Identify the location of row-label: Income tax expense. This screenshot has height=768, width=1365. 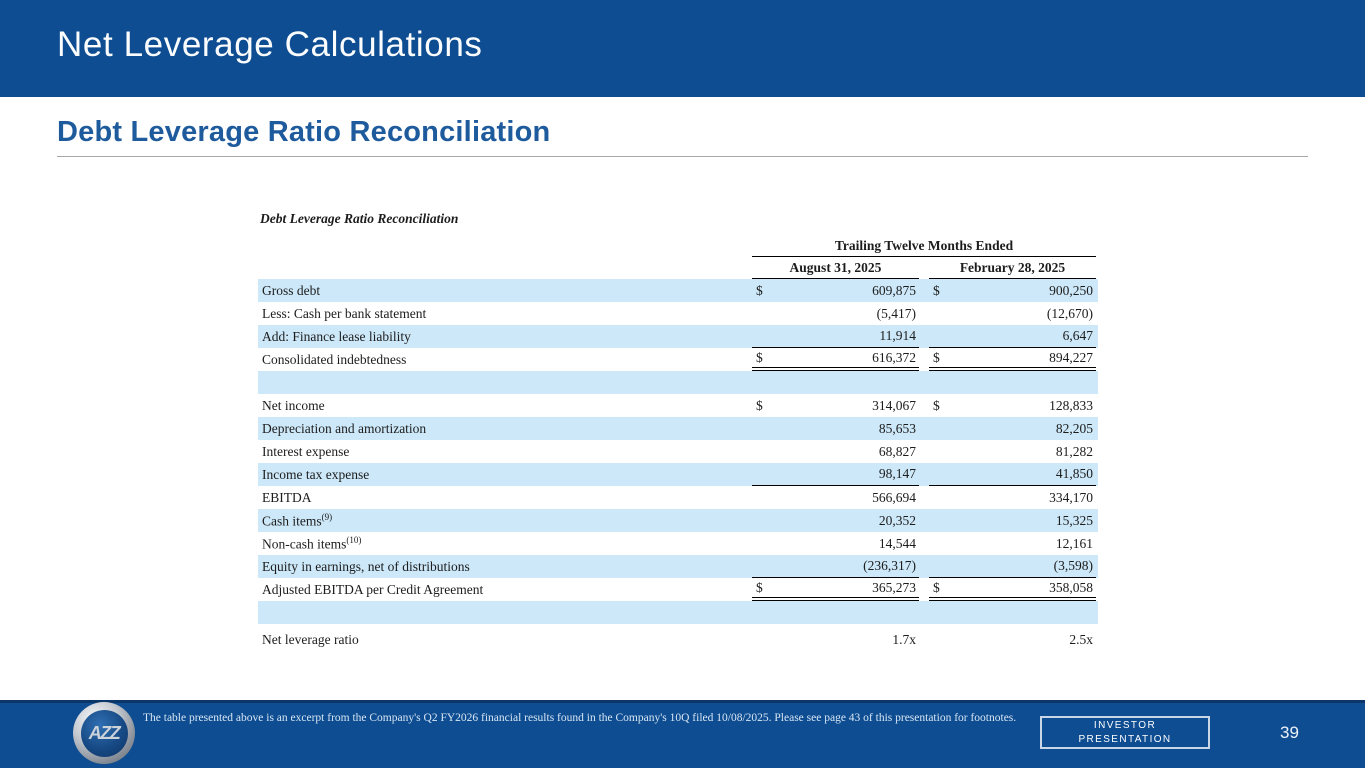
(316, 474).